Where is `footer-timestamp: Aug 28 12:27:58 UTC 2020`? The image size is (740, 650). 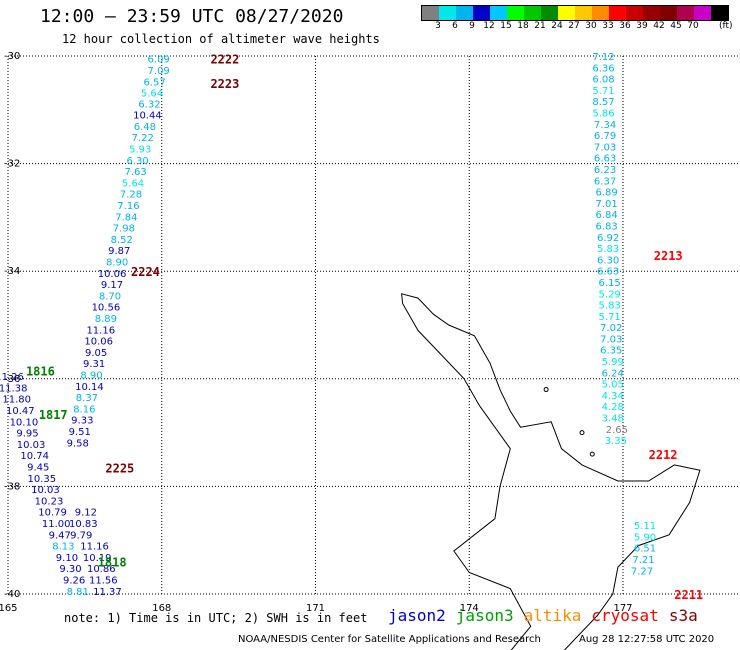
footer-timestamp: Aug 28 12:27:58 UTC 2020 is located at coordinates (647, 639).